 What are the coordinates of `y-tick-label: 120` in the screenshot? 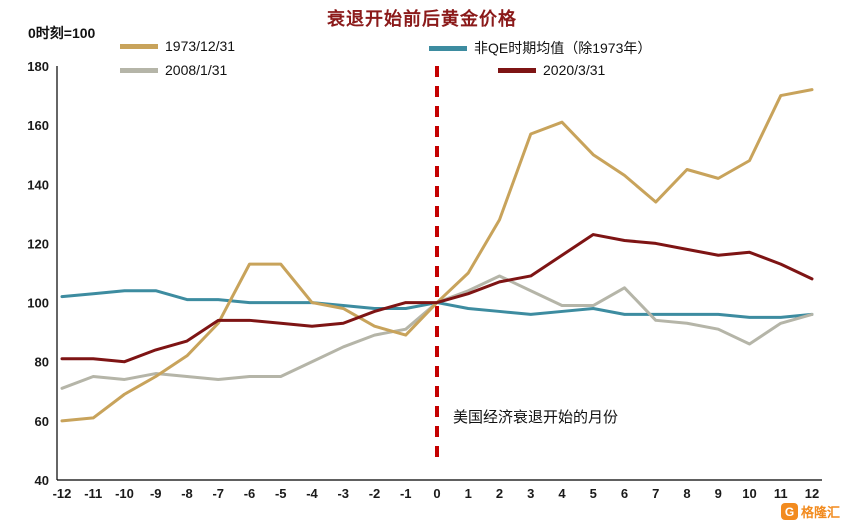 It's located at (38, 243).